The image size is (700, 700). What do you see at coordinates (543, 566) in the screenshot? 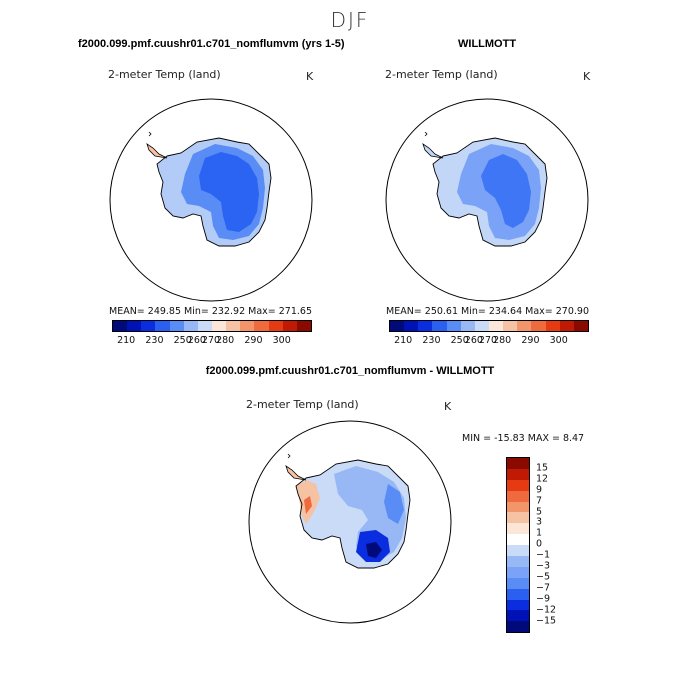
I see `colorbar-tick-label: −3` at bounding box center [543, 566].